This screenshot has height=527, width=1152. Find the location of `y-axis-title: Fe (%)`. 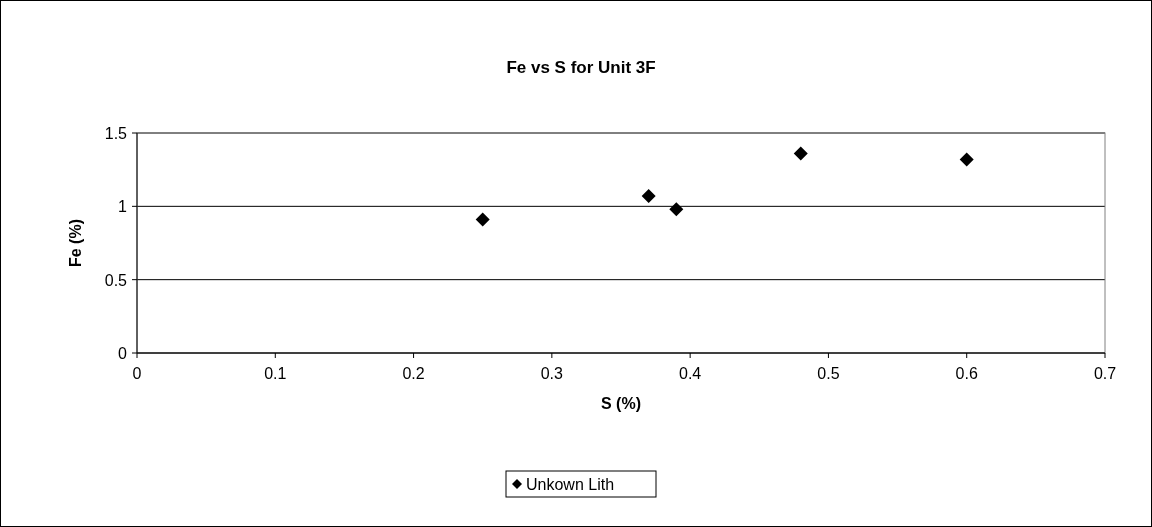

y-axis-title: Fe (%) is located at coordinates (75, 243).